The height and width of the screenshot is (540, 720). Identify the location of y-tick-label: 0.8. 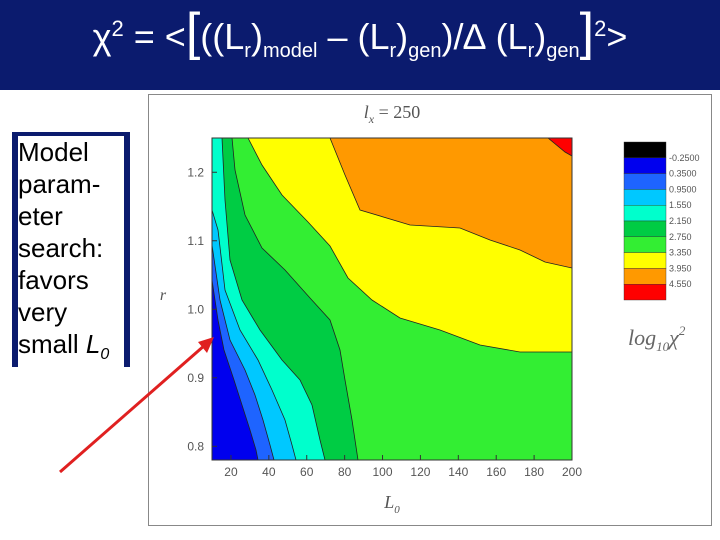
(195, 446).